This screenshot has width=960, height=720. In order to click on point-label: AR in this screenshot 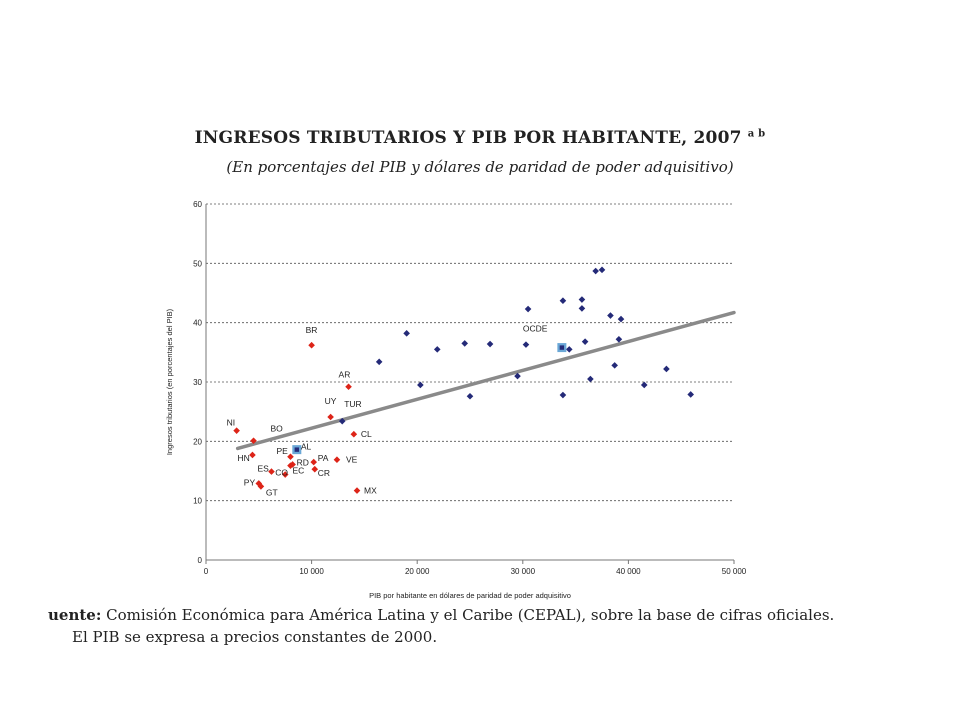, I will do `click(345, 375)`.